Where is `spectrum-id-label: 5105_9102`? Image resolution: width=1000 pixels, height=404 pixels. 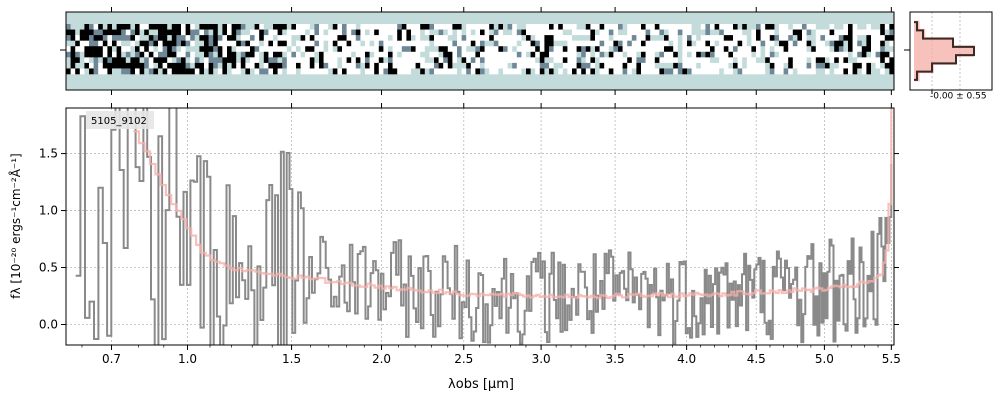
spectrum-id-label: 5105_9102 is located at coordinates (119, 121).